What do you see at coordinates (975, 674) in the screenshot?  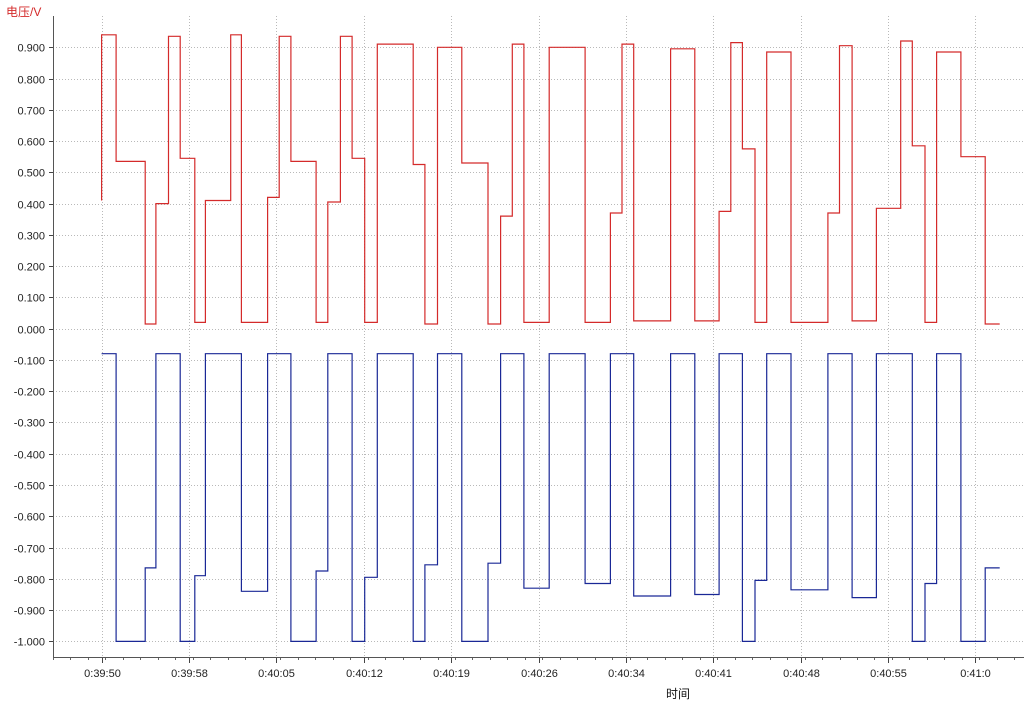 I see `x-tick-label: 0:41:0` at bounding box center [975, 674].